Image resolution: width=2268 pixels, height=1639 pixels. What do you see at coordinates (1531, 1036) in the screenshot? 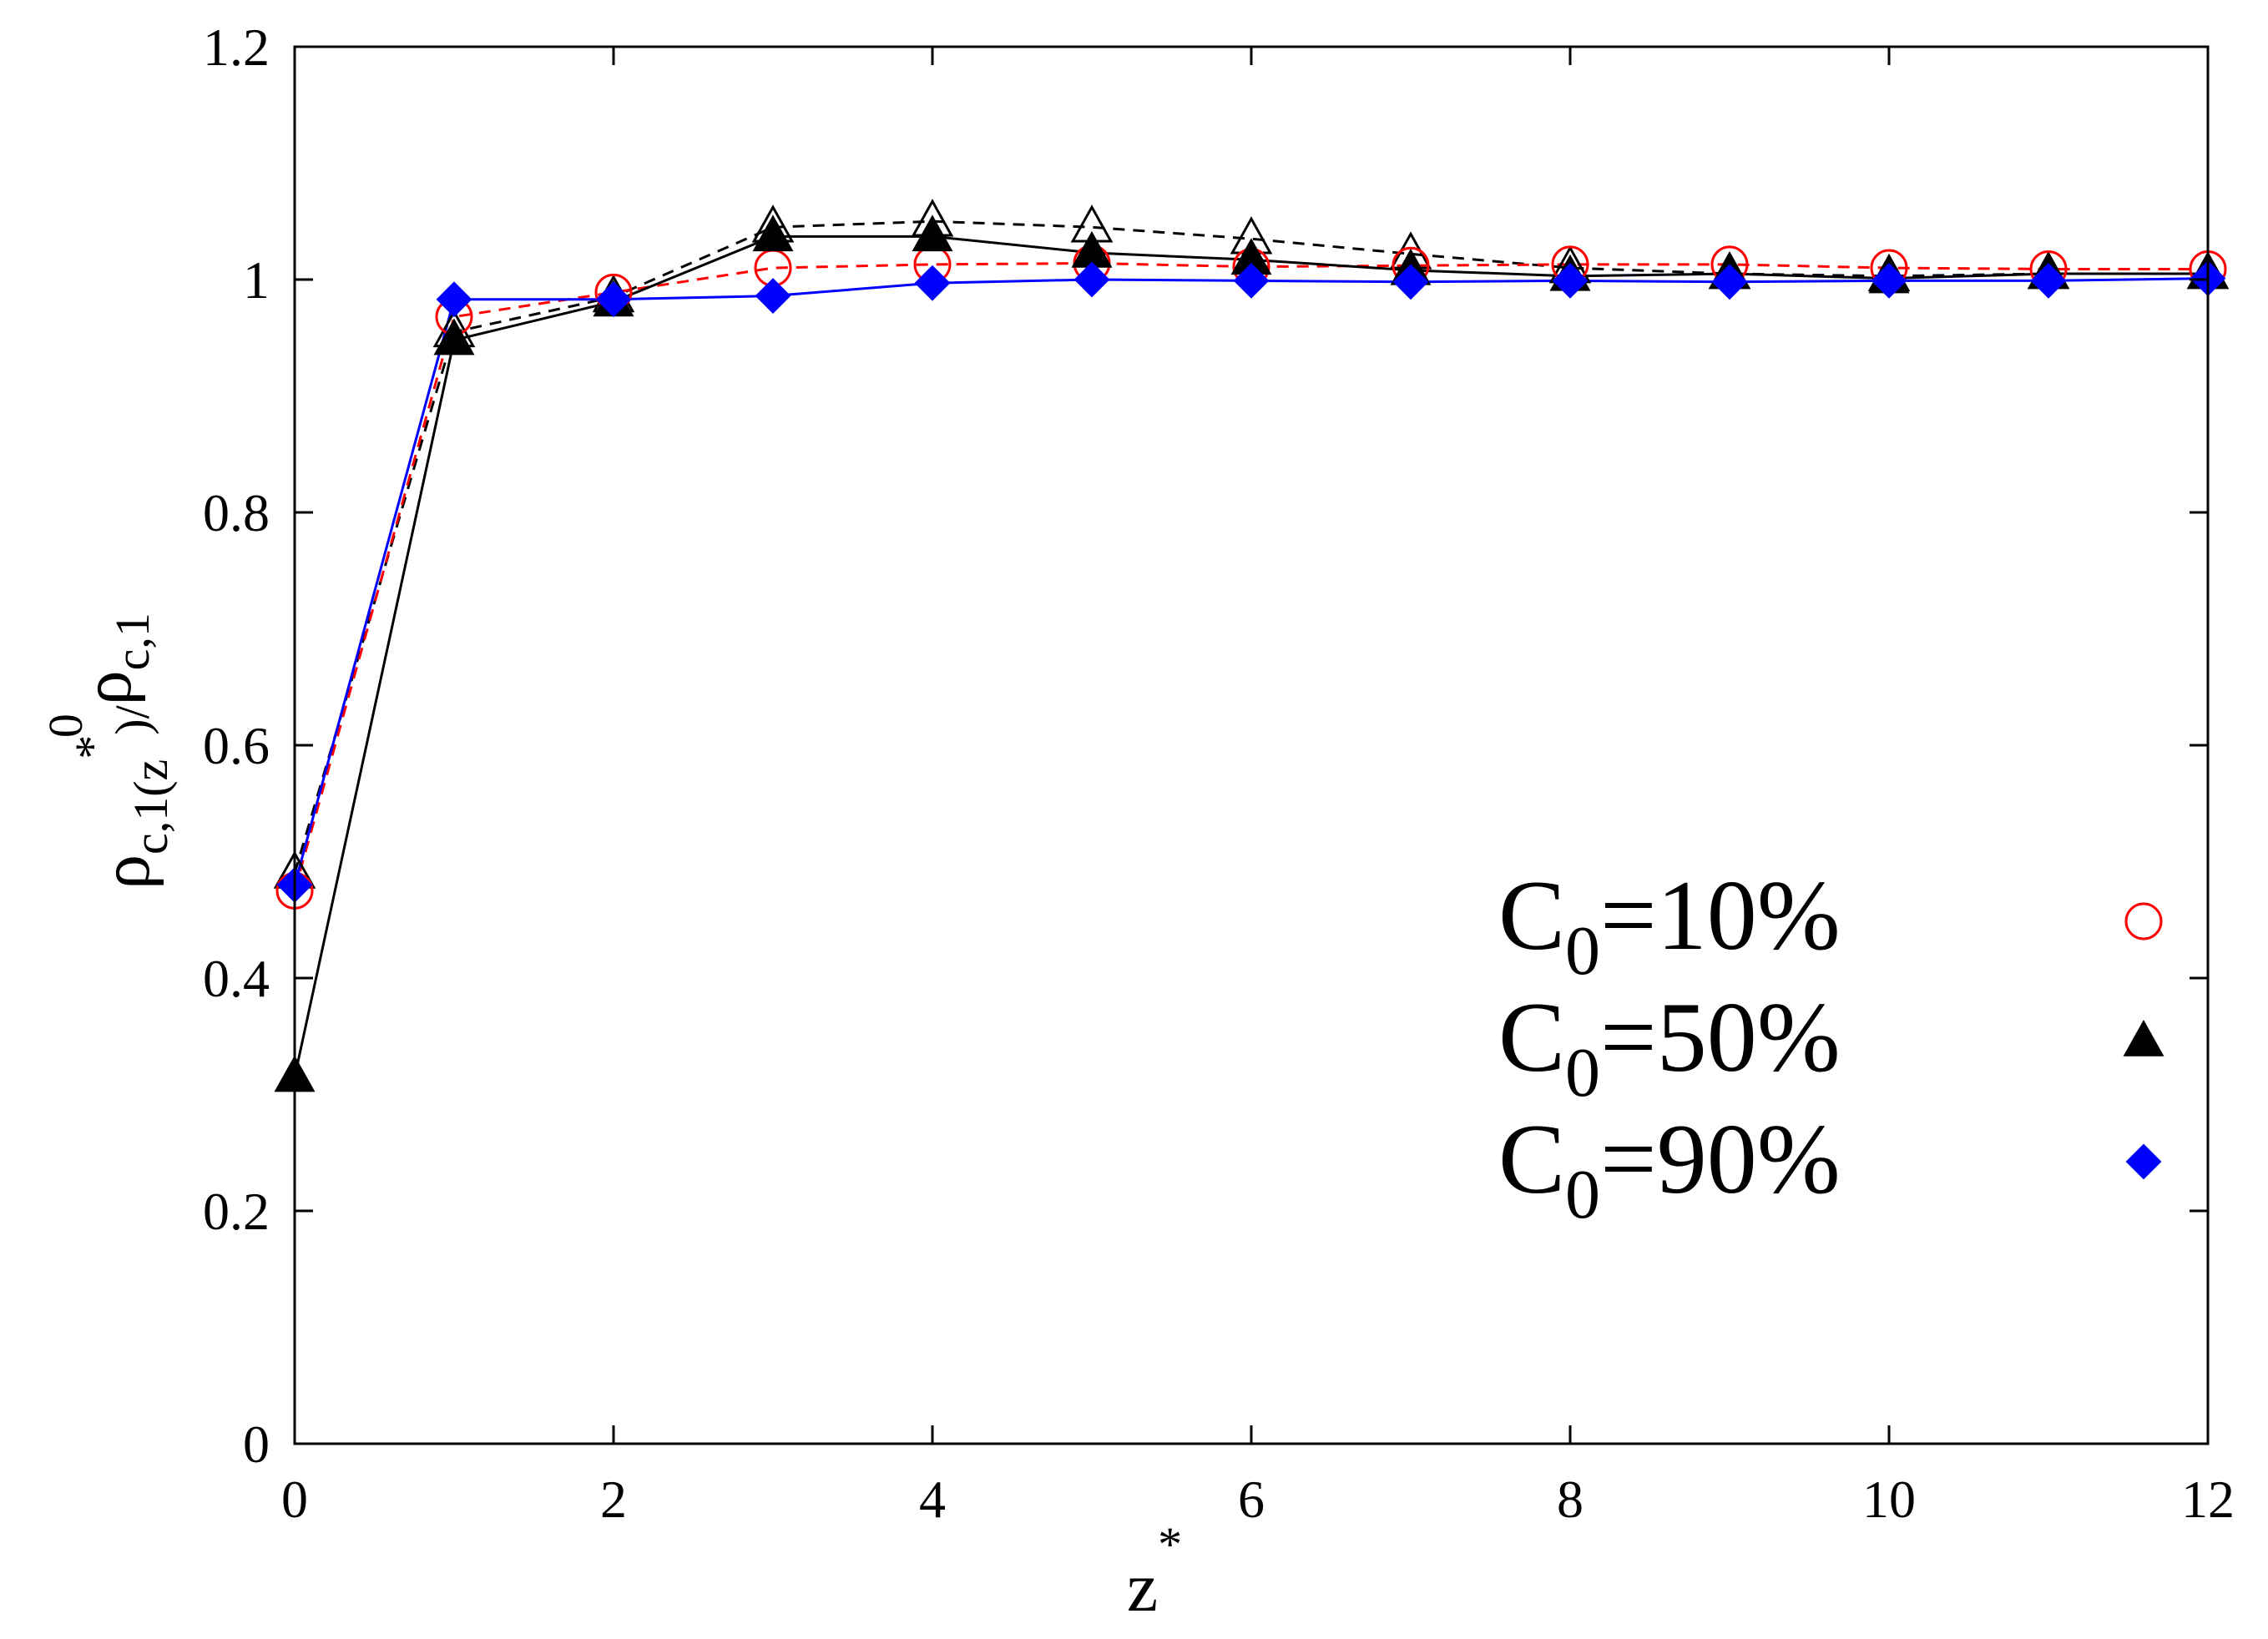
I see `legend-c50-c: C` at bounding box center [1531, 1036].